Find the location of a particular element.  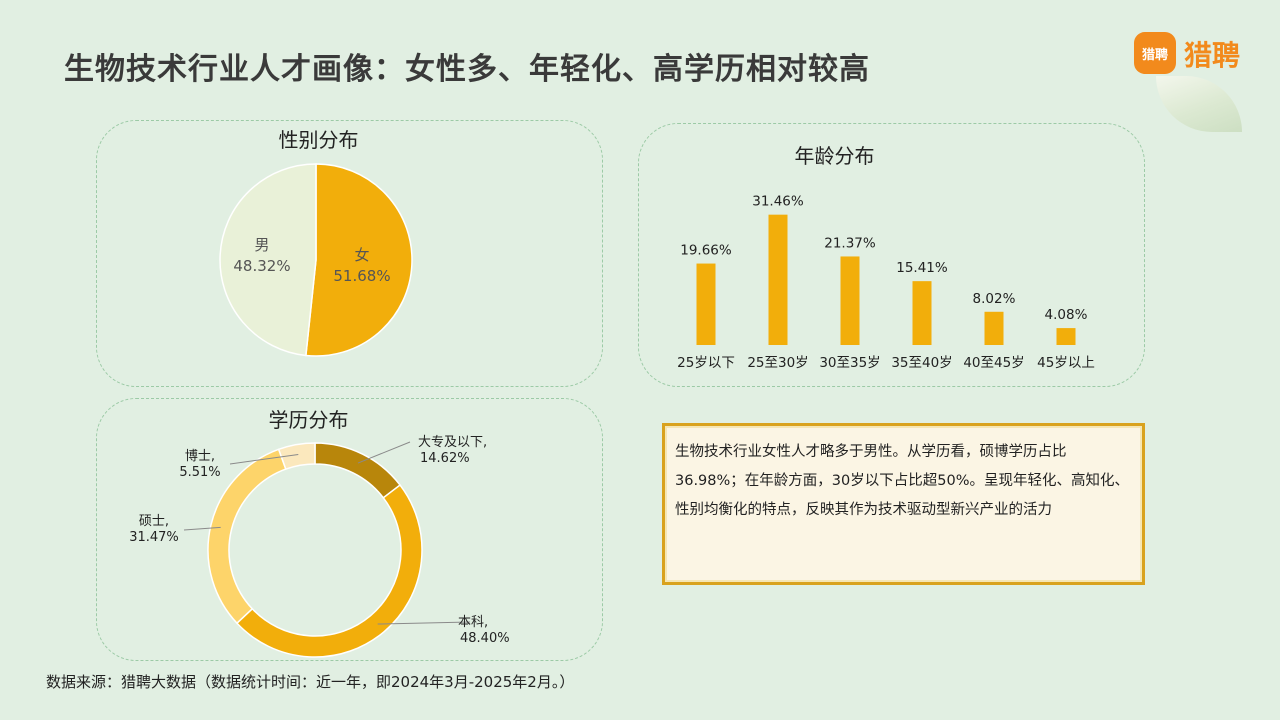

education-chart-title: 学历分布 is located at coordinates (308, 420).